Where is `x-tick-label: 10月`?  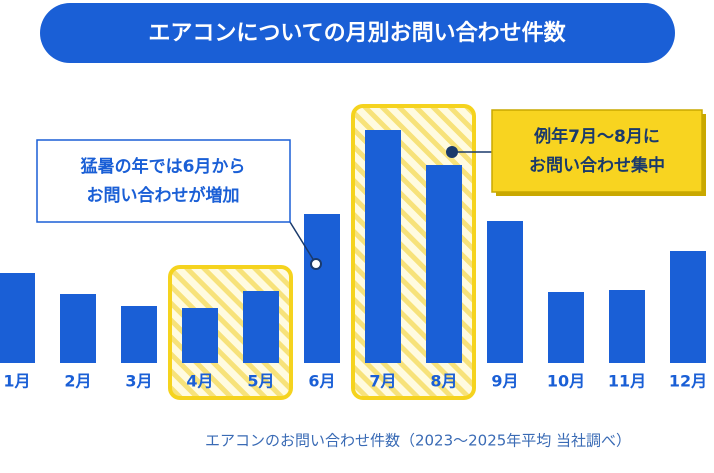
x-tick-label: 10月 is located at coordinates (566, 381).